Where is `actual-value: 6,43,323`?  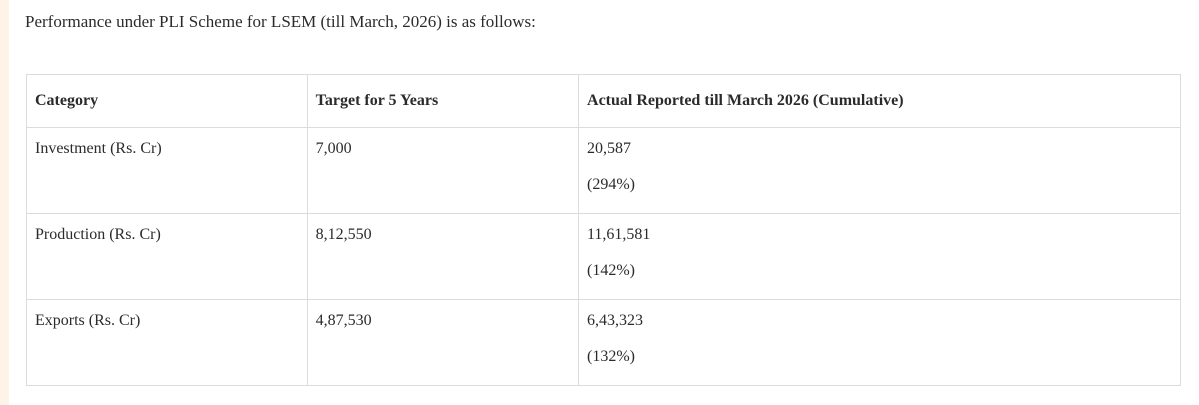
actual-value: 6,43,323 is located at coordinates (615, 320).